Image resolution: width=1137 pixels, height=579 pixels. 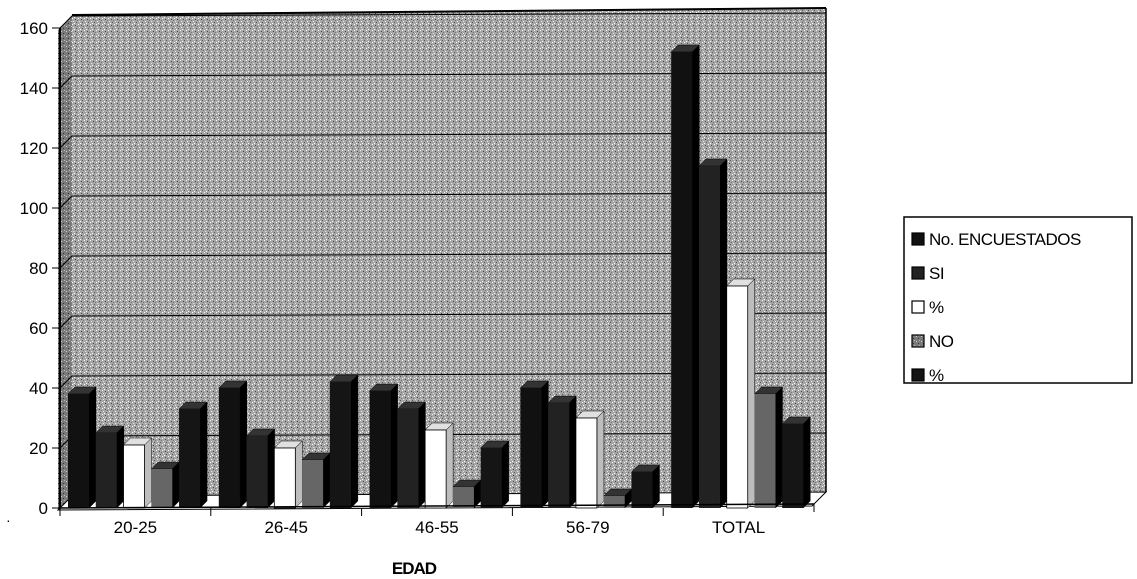 I want to click on x-tick-label: 56-79, so click(x=587, y=527).